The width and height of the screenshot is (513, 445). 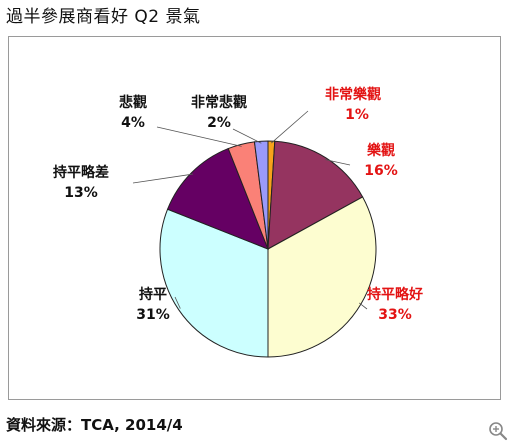 What do you see at coordinates (498, 431) in the screenshot?
I see `zoom-in-icon` at bounding box center [498, 431].